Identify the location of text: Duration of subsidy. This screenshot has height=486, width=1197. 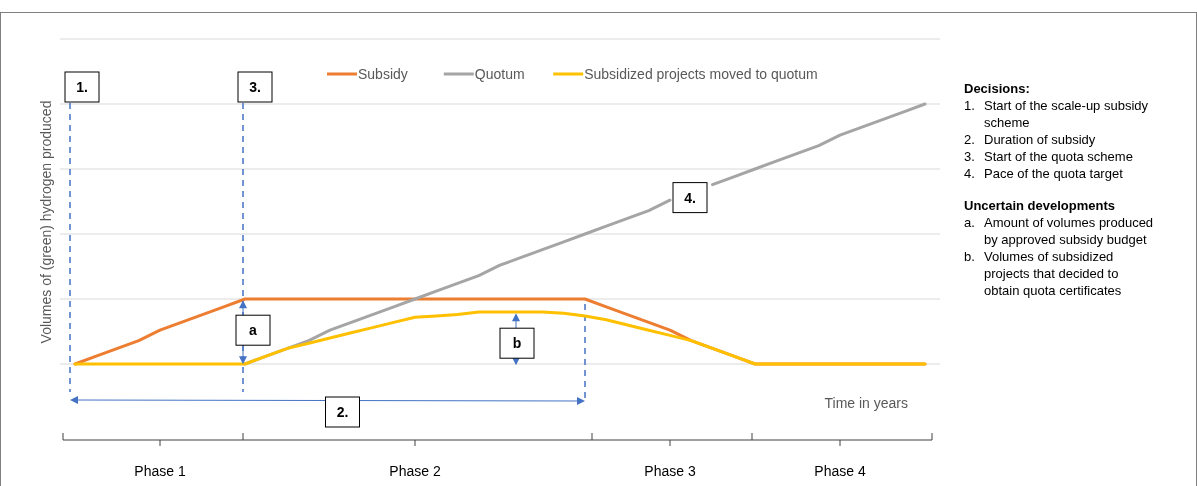
(1040, 139).